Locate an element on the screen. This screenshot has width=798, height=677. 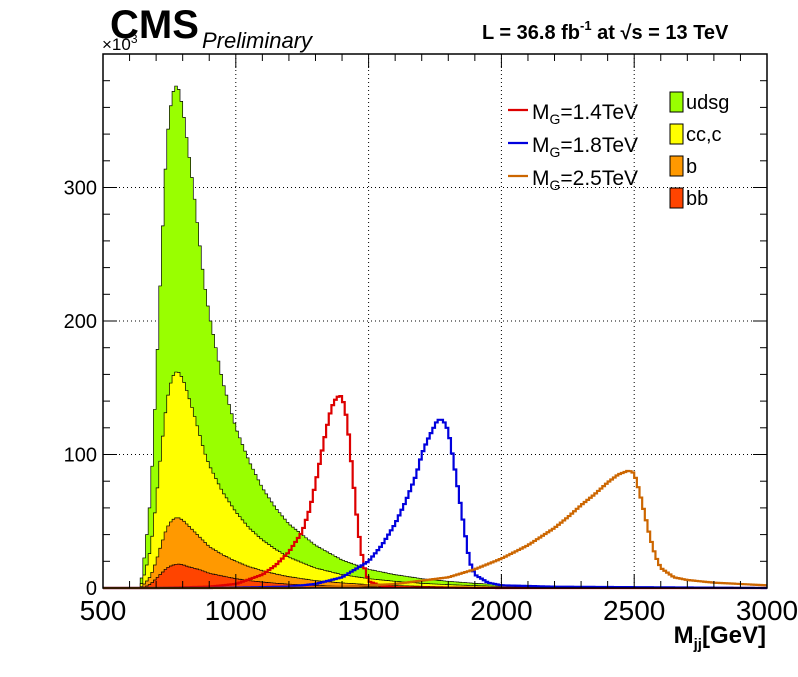
x-axis-title: Mjj[GeV] is located at coordinates (720, 637).